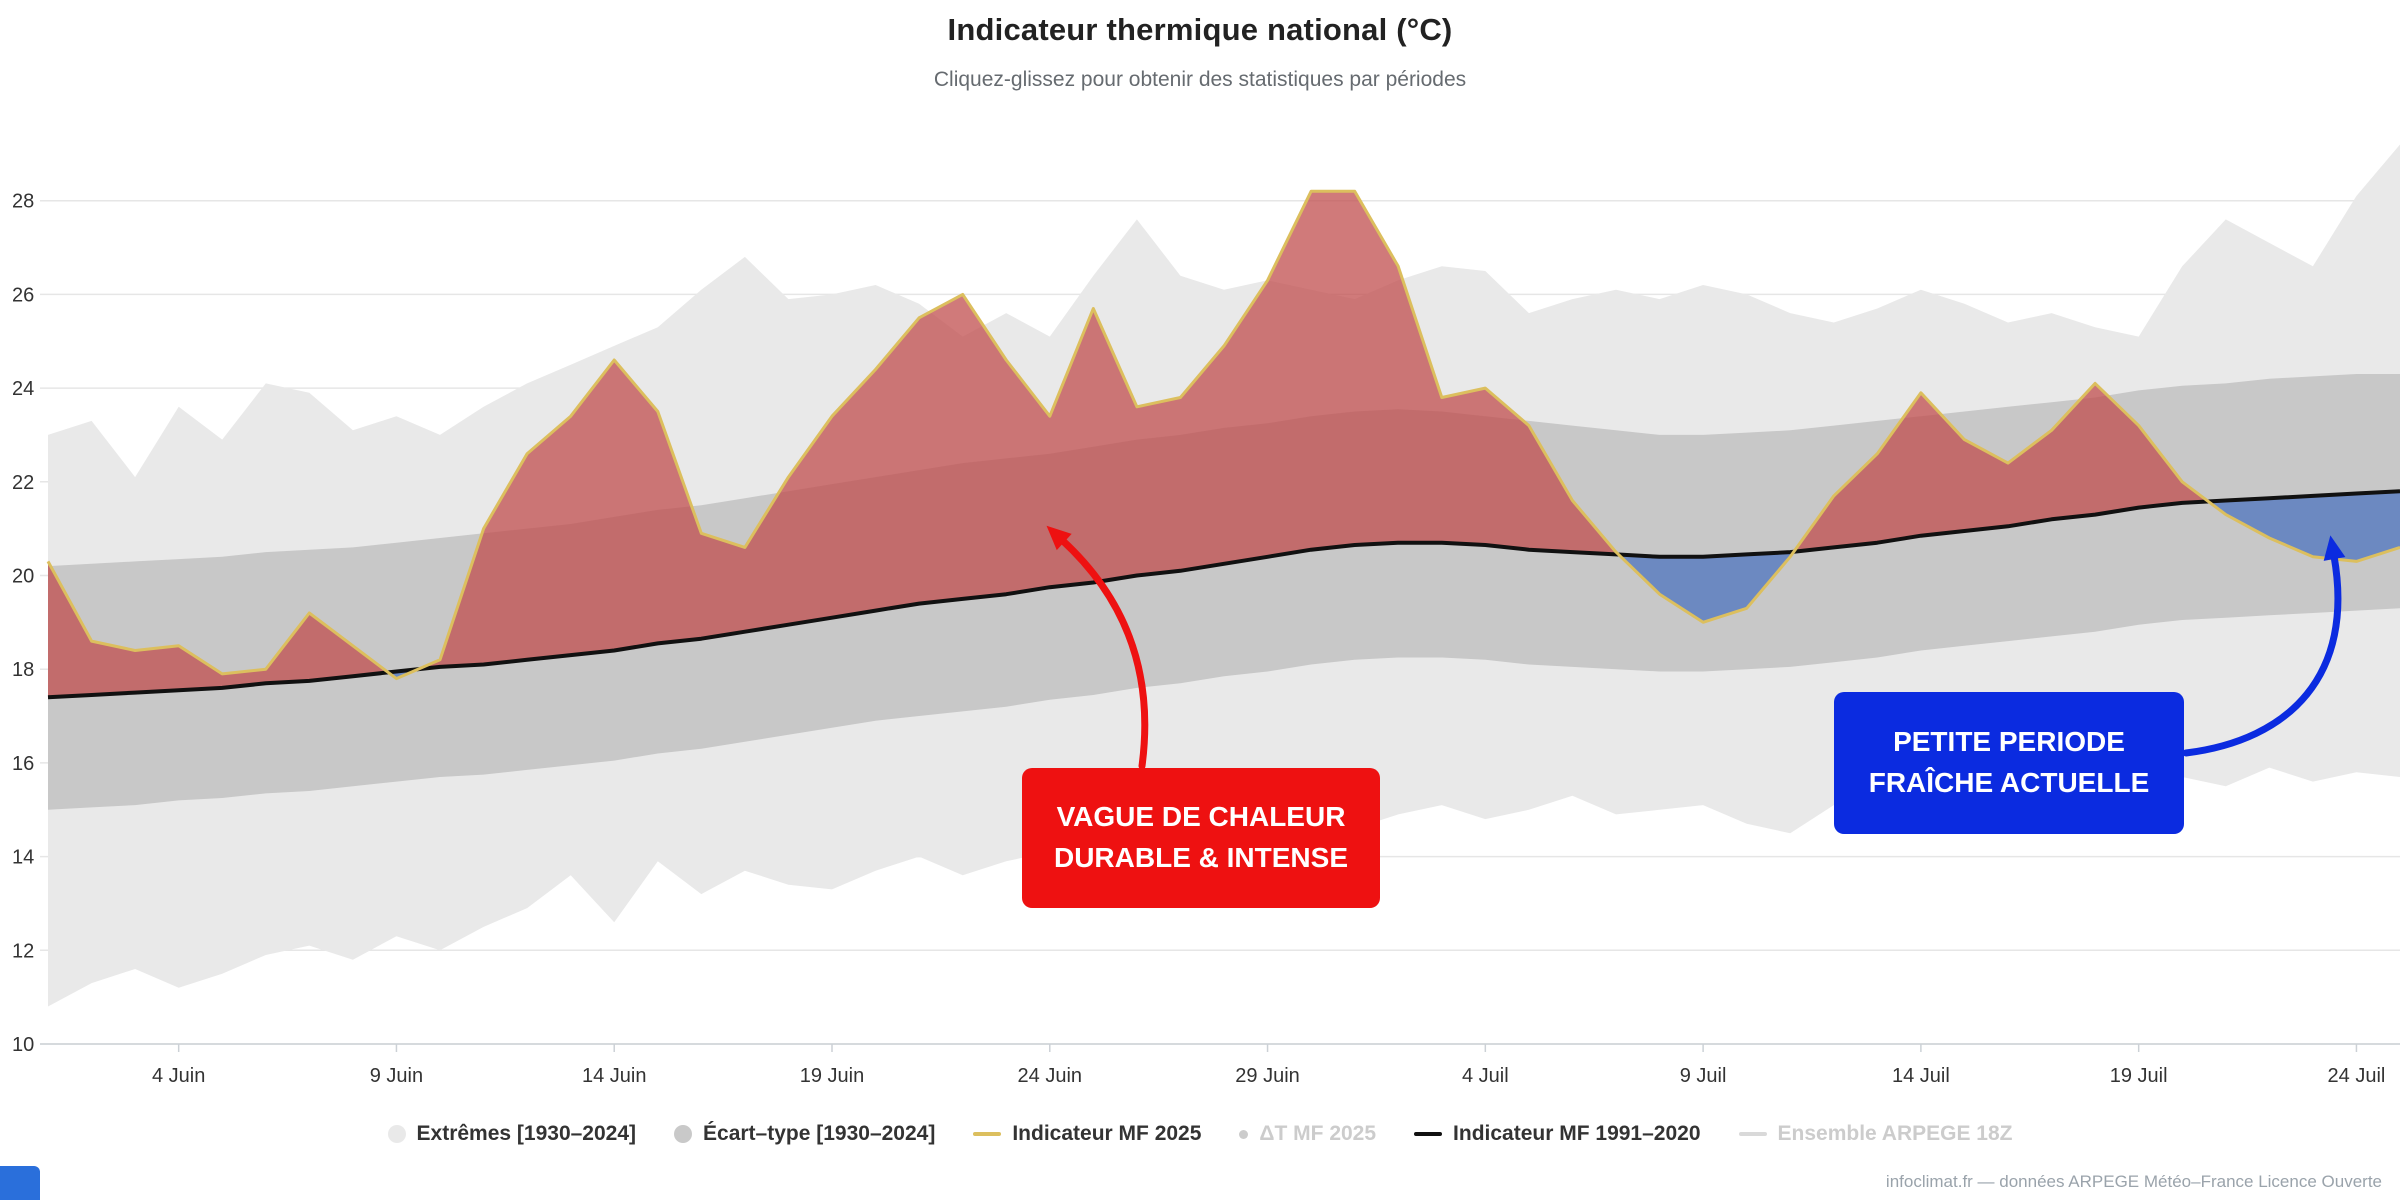 Image resolution: width=2400 pixels, height=1200 pixels. What do you see at coordinates (1050, 1076) in the screenshot?
I see `x-tick-label: 24 Juin` at bounding box center [1050, 1076].